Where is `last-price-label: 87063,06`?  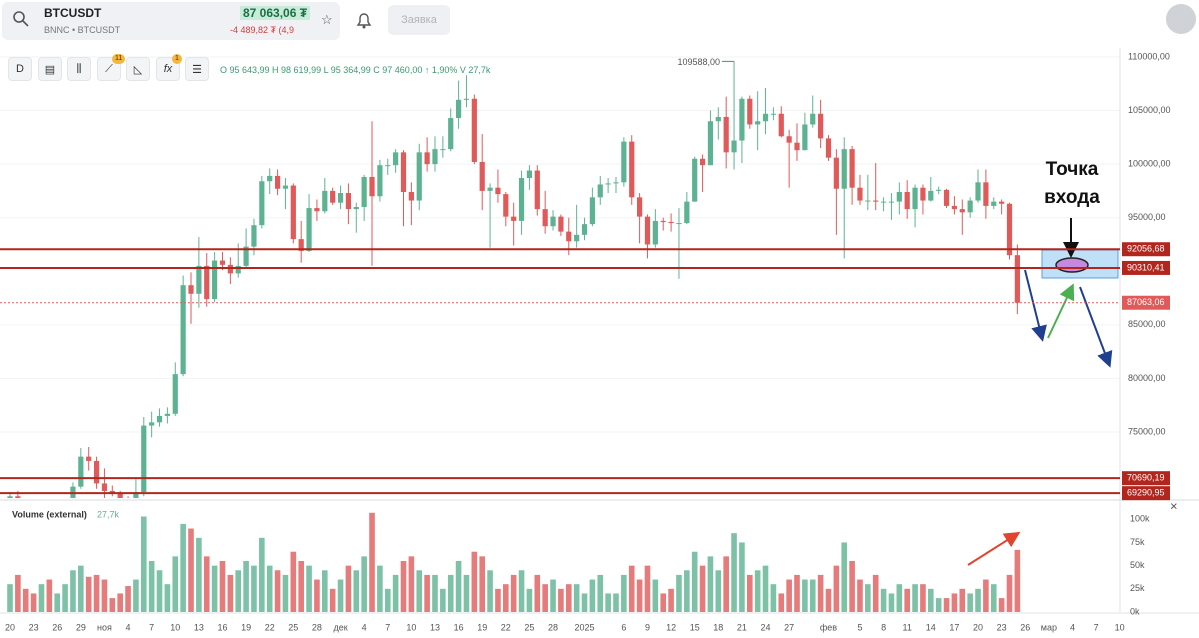
last-price-label: 87063,06 is located at coordinates (1146, 302).